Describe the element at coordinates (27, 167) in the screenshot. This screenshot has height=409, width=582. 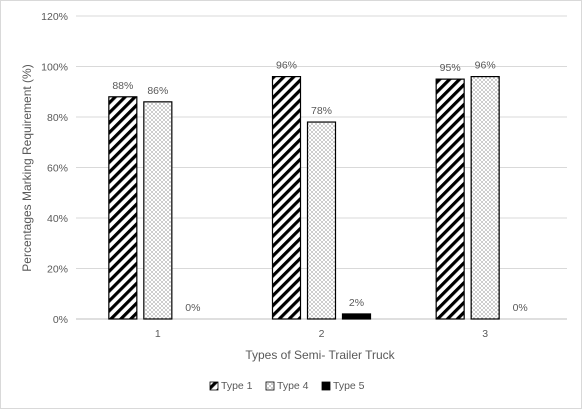
I see `y-axis-title: Percentages Marking Requirement (%)` at that location.